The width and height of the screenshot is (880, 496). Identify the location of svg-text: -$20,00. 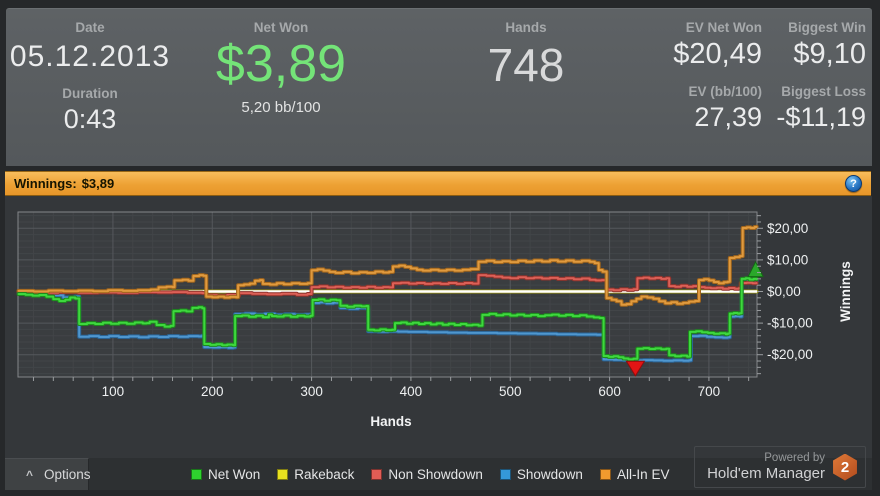
(790, 354).